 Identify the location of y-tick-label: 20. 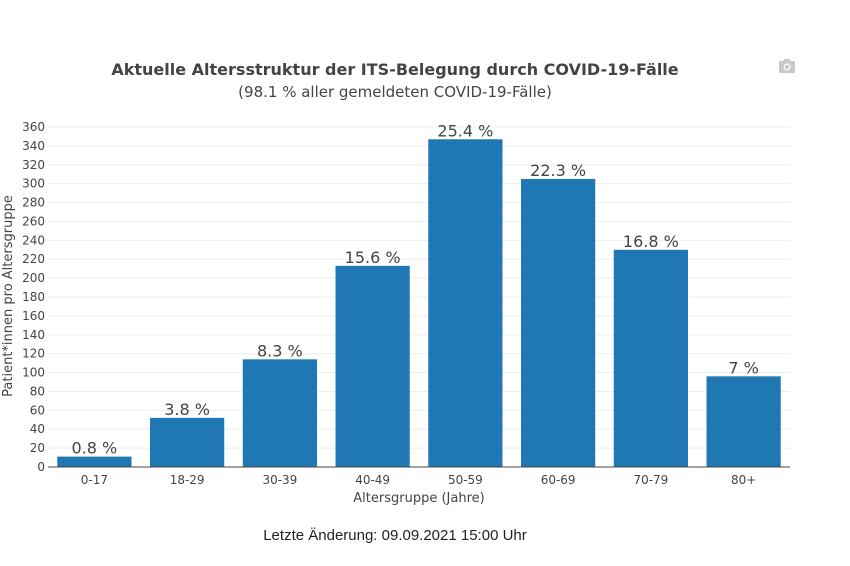
(37, 448).